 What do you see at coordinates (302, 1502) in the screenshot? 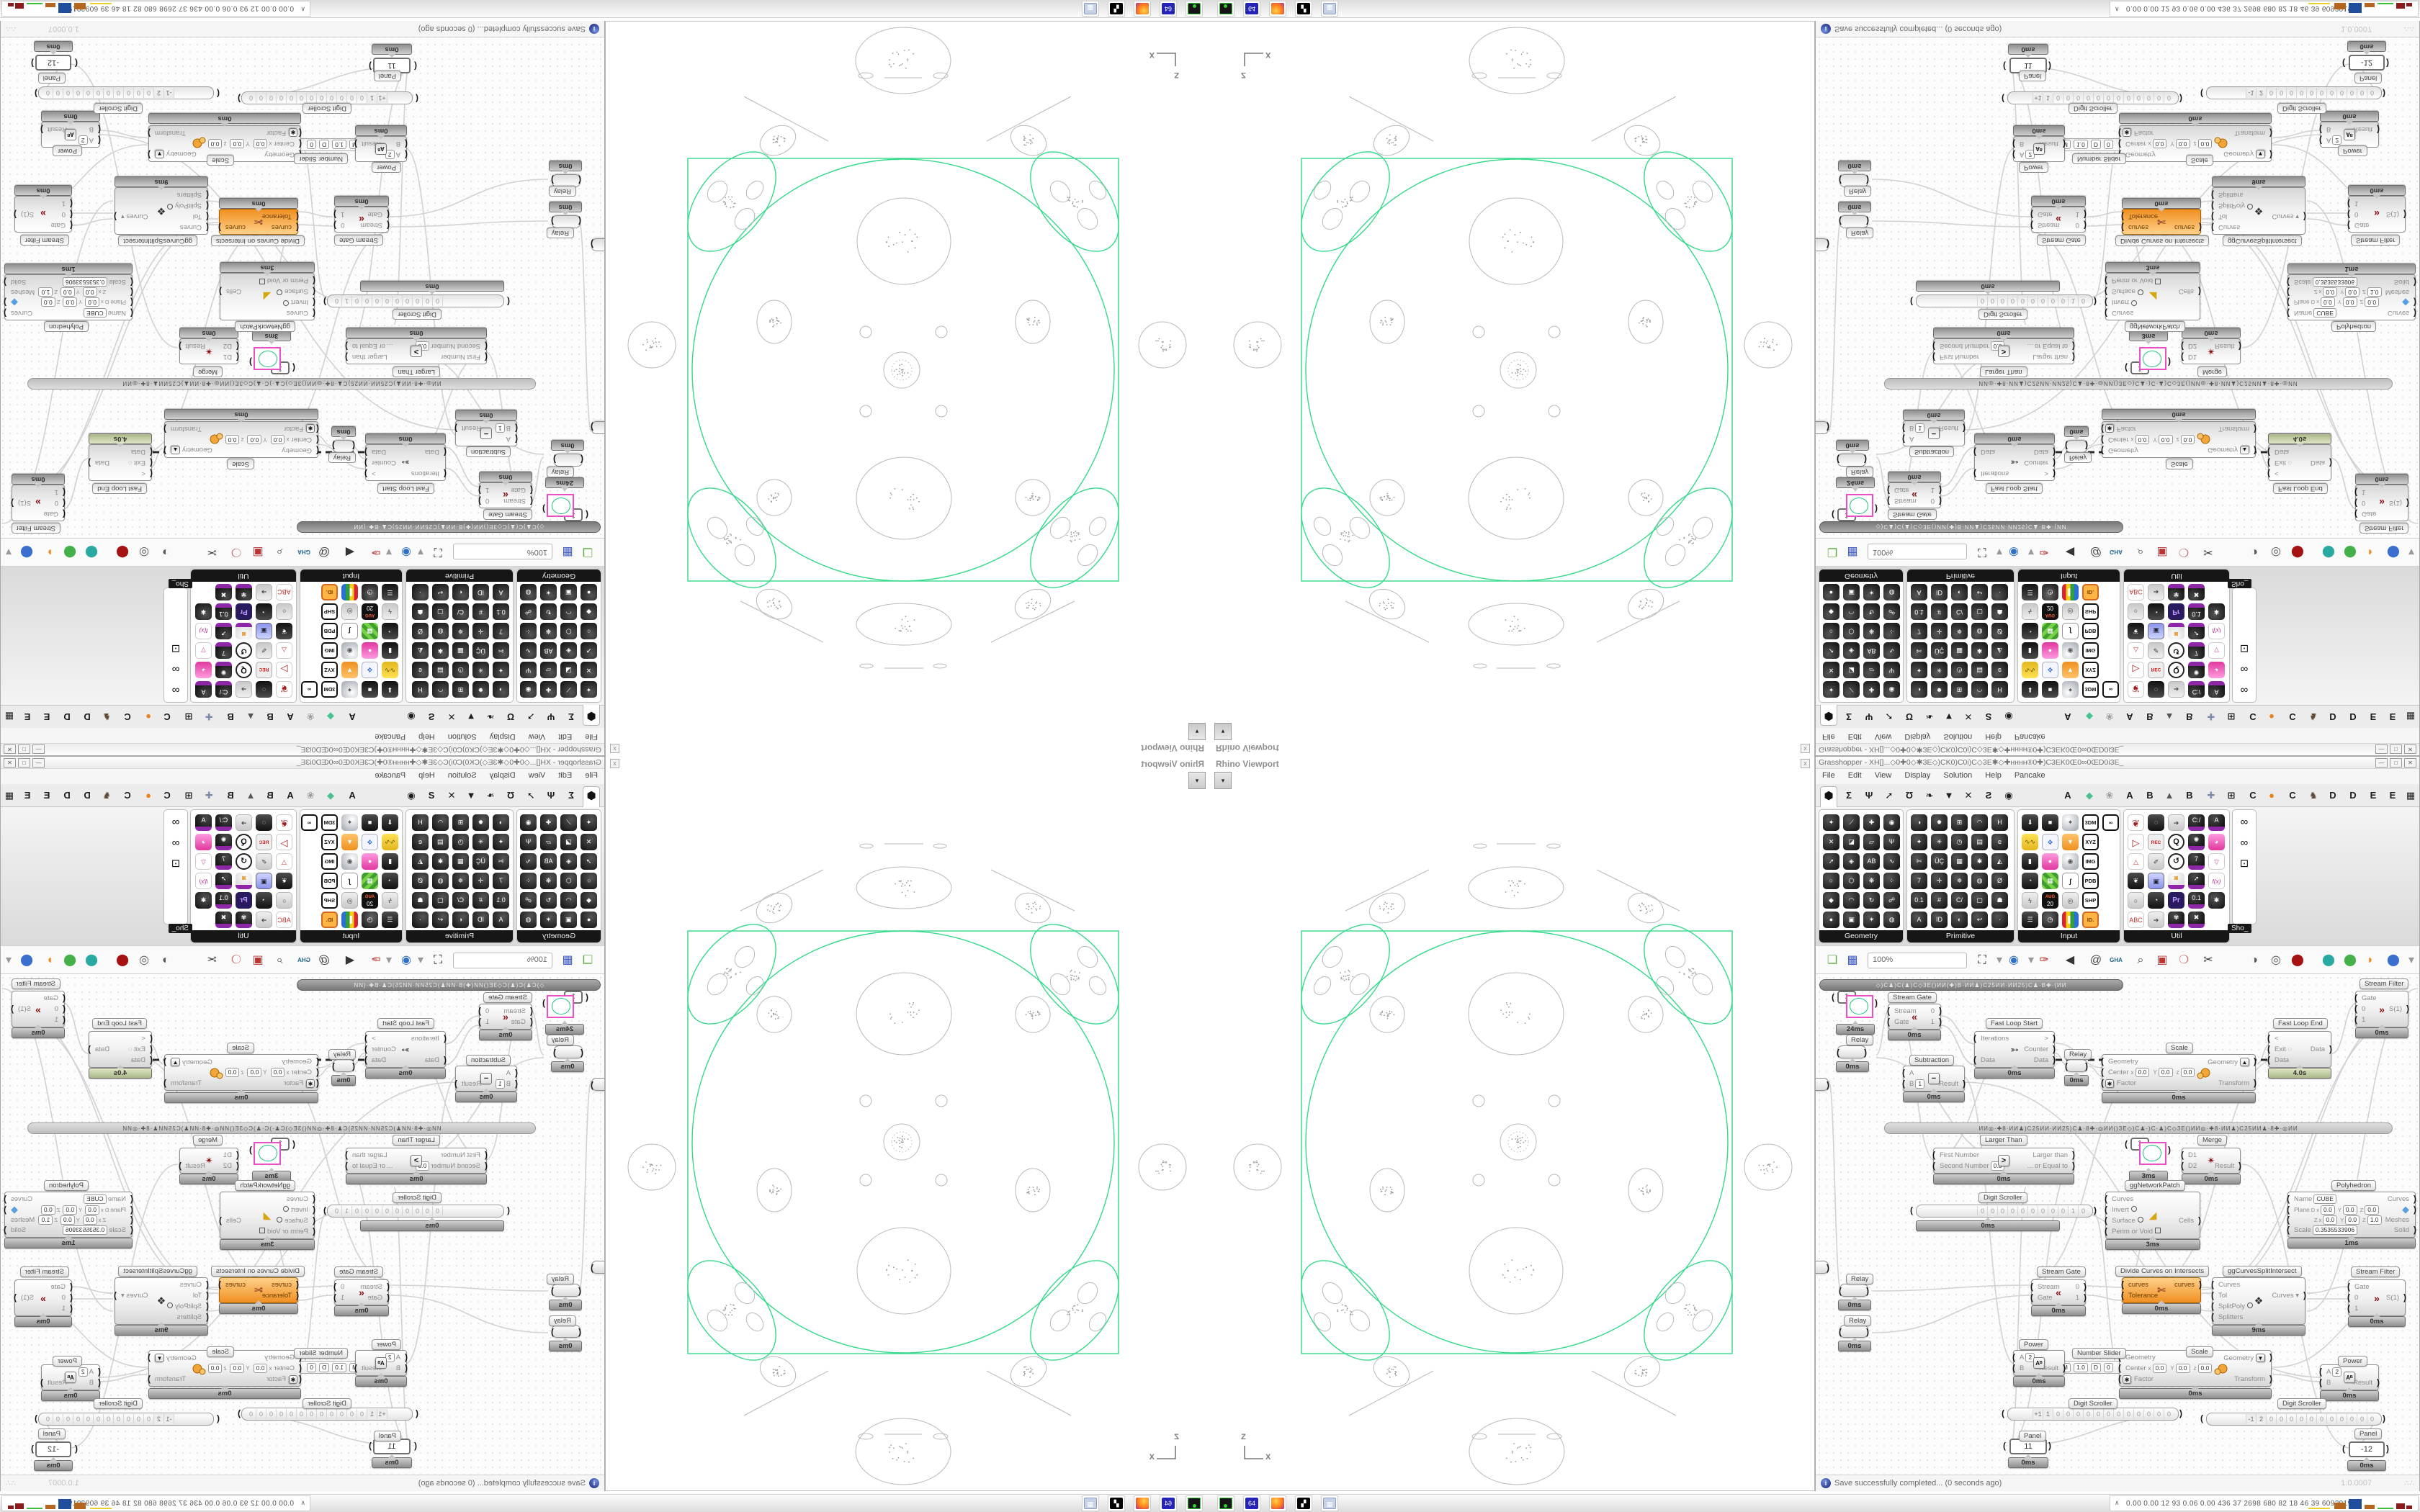
I see `tray-chevron-icon: ∧` at bounding box center [302, 1502].